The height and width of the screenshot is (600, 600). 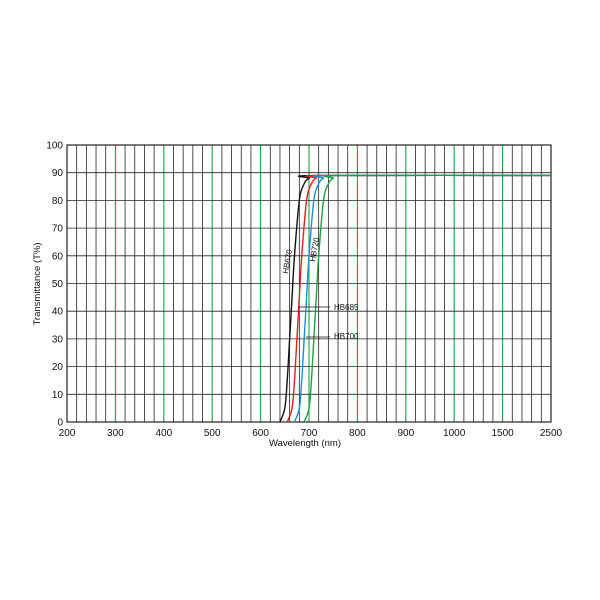 What do you see at coordinates (58, 367) in the screenshot?
I see `y-tick-label: 20` at bounding box center [58, 367].